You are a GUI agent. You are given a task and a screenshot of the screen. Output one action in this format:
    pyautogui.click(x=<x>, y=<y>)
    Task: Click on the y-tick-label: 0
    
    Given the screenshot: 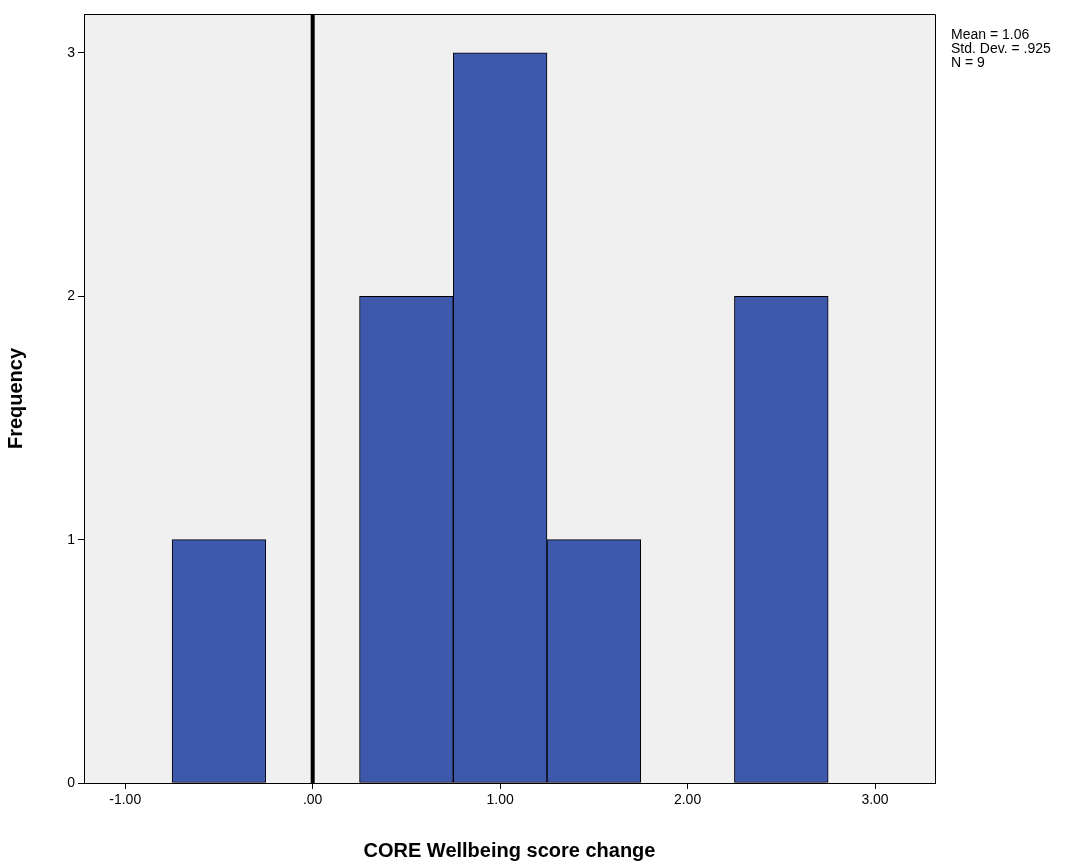 What is the action you would take?
    pyautogui.click(x=71, y=781)
    